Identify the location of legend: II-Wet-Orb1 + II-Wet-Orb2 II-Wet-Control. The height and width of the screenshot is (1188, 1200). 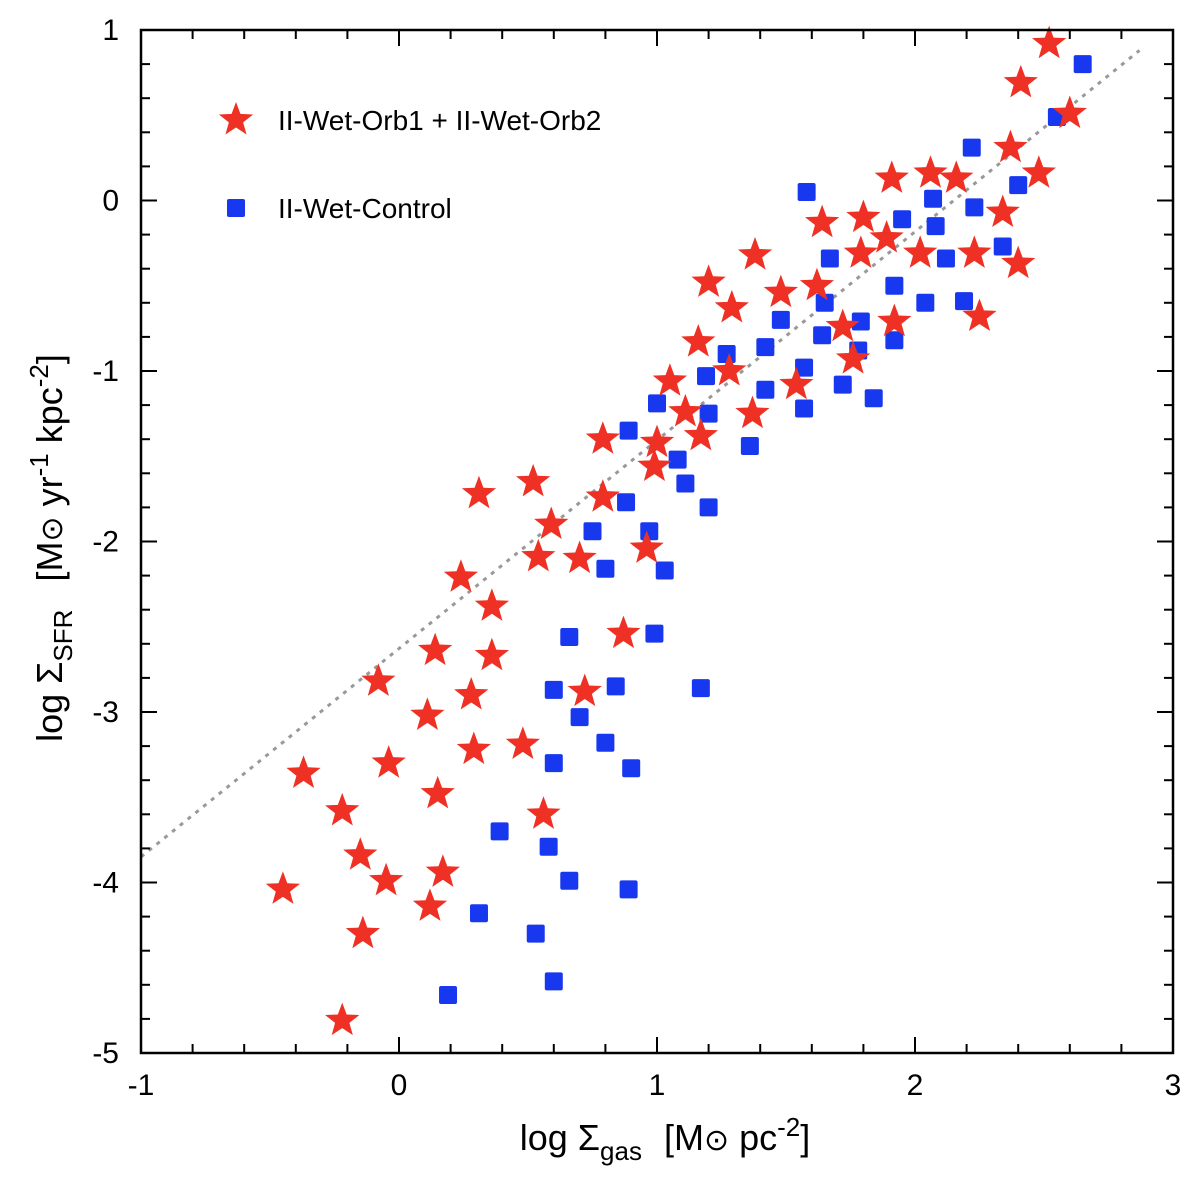
(409, 163).